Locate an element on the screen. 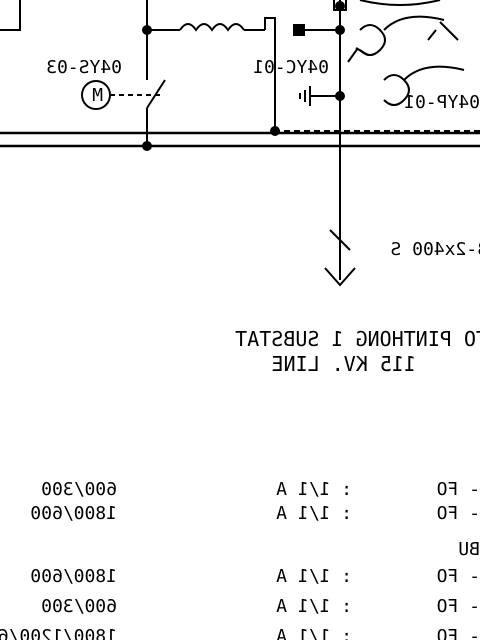 The height and width of the screenshot is (640, 480). label-motor: M is located at coordinates (97, 95).